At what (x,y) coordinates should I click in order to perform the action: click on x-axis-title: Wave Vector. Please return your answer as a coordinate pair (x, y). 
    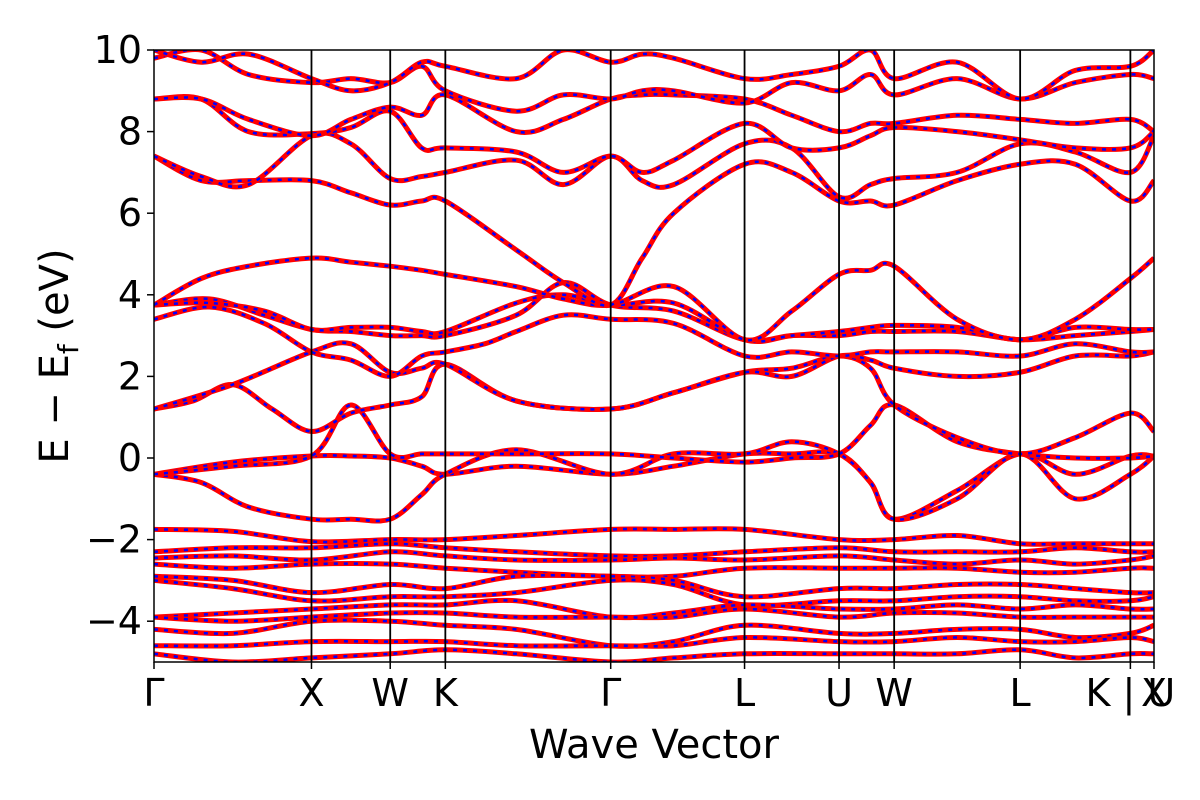
    Looking at the image, I should click on (654, 745).